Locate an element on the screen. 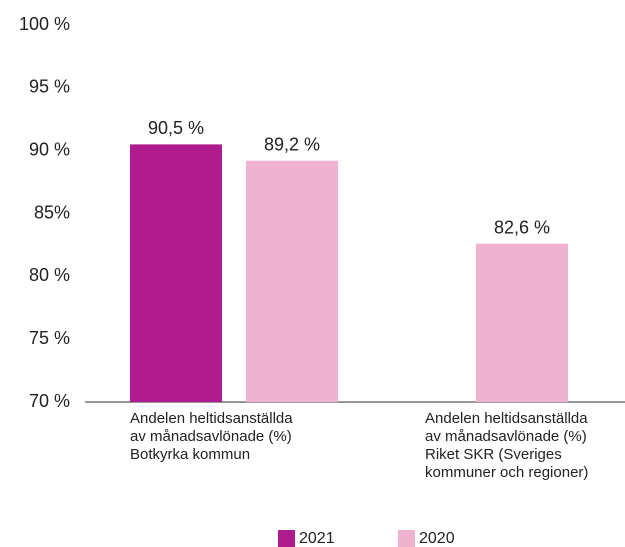  y-tick-label: 70 % is located at coordinates (49, 401).